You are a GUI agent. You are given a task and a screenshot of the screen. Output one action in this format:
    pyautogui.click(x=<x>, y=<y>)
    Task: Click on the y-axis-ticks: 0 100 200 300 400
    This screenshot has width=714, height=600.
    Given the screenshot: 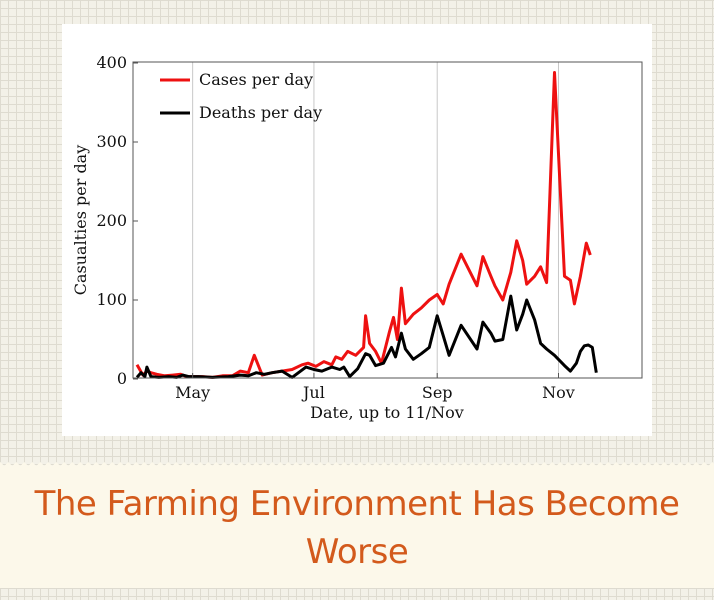 What is the action you would take?
    pyautogui.click(x=117, y=220)
    